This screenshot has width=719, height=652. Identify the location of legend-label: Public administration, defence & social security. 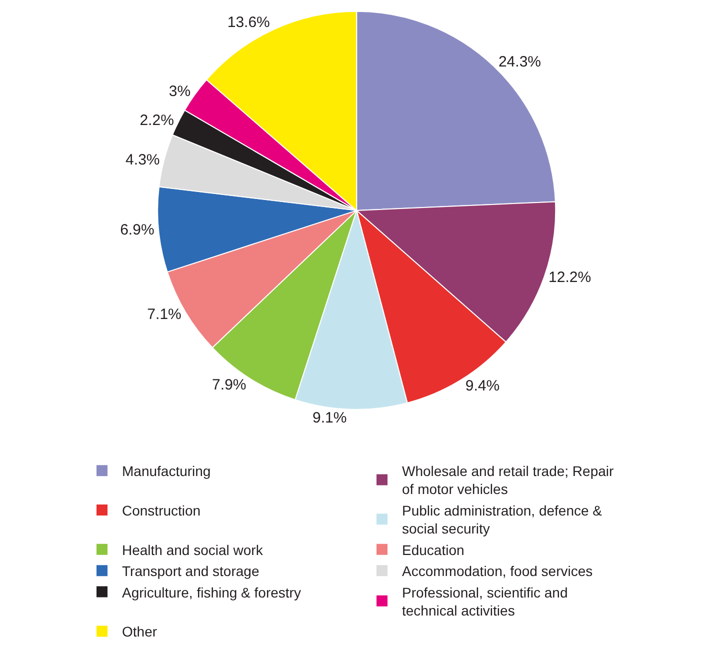
(502, 519).